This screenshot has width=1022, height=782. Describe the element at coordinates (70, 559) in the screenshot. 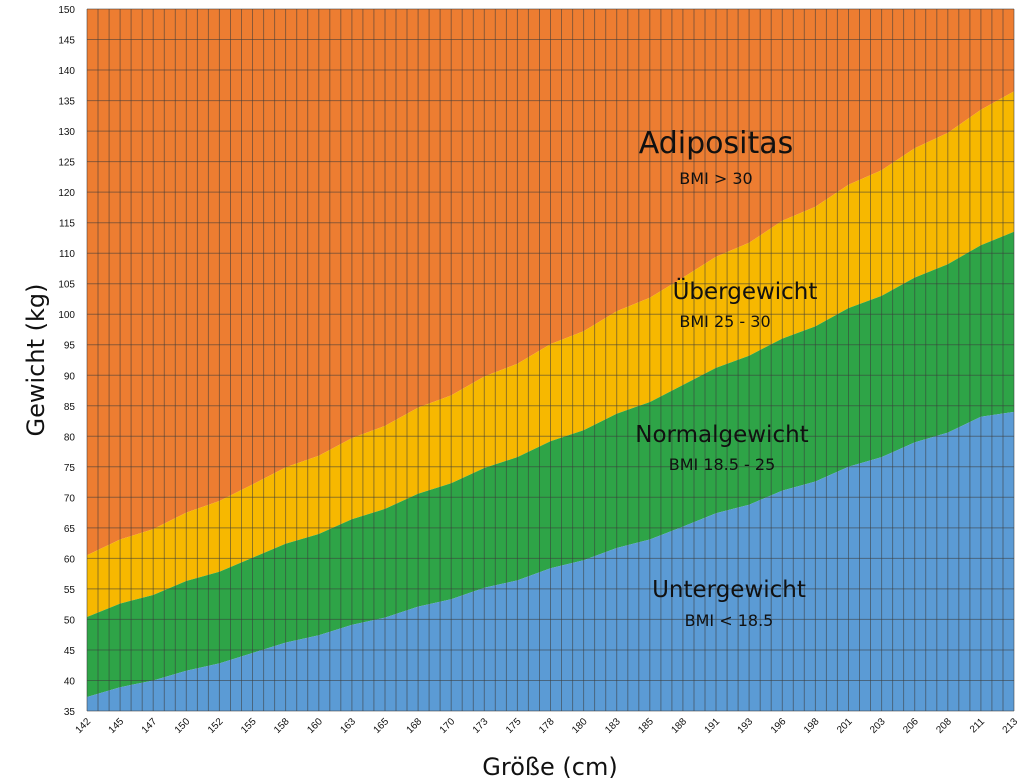

I see `y-tick-label: 60` at that location.